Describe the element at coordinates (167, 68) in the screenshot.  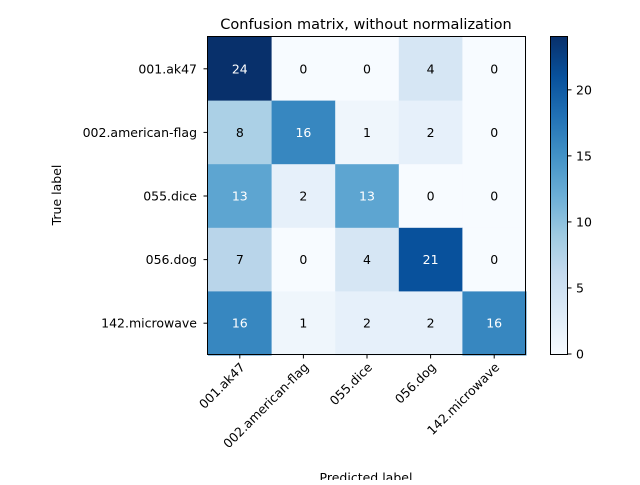
I see `y-tick-label: 001.ak47` at that location.